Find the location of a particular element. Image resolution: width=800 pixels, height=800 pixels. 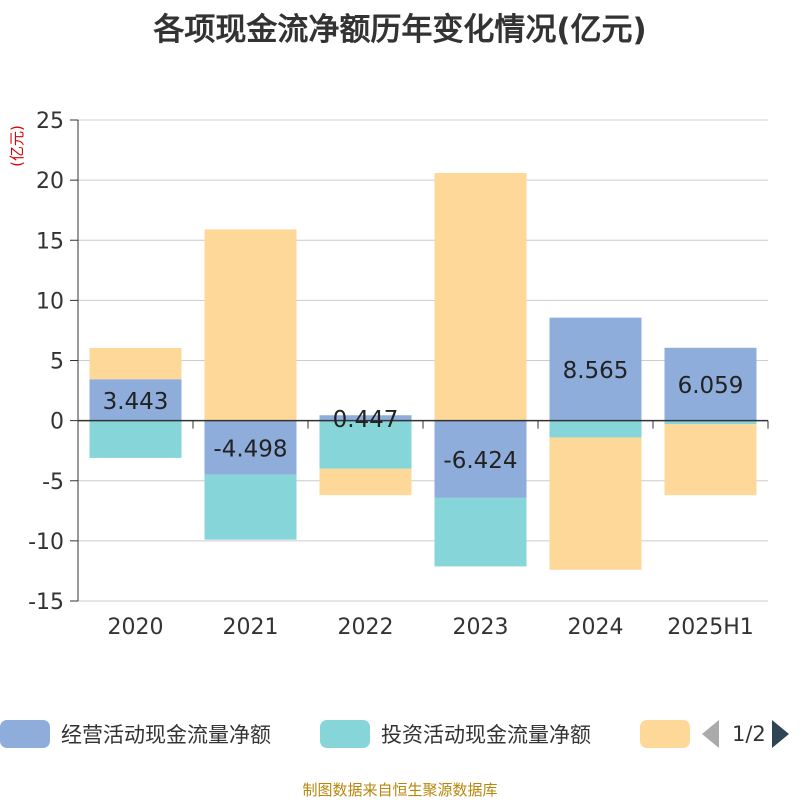

y-tick-label: 25 is located at coordinates (50, 121).